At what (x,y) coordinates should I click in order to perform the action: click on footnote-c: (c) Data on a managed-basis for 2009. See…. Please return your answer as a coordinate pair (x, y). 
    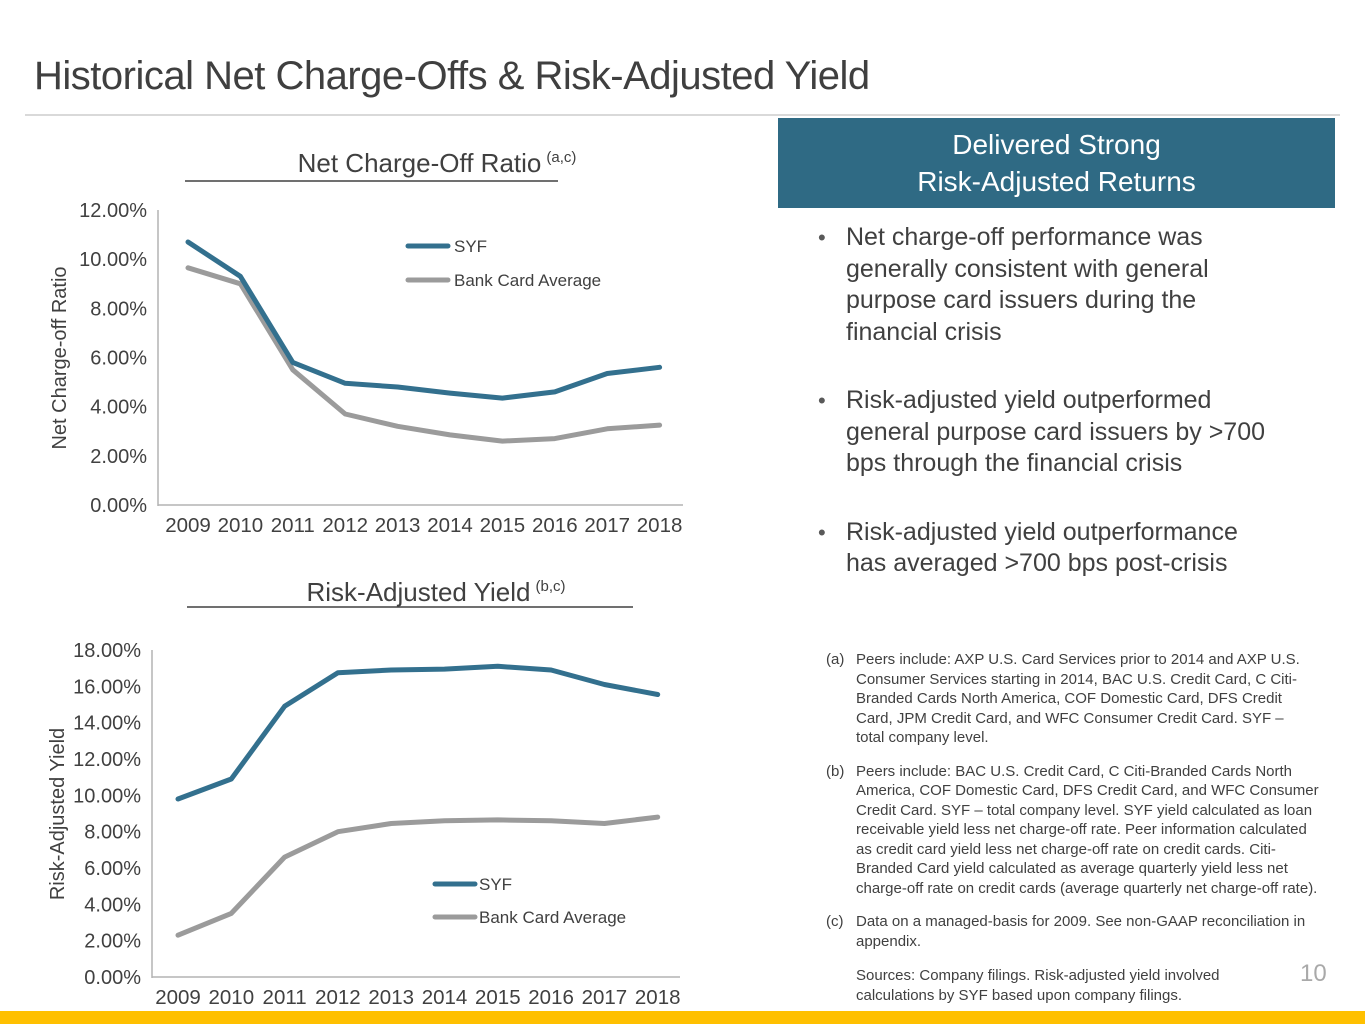
    Looking at the image, I should click on (1083, 931).